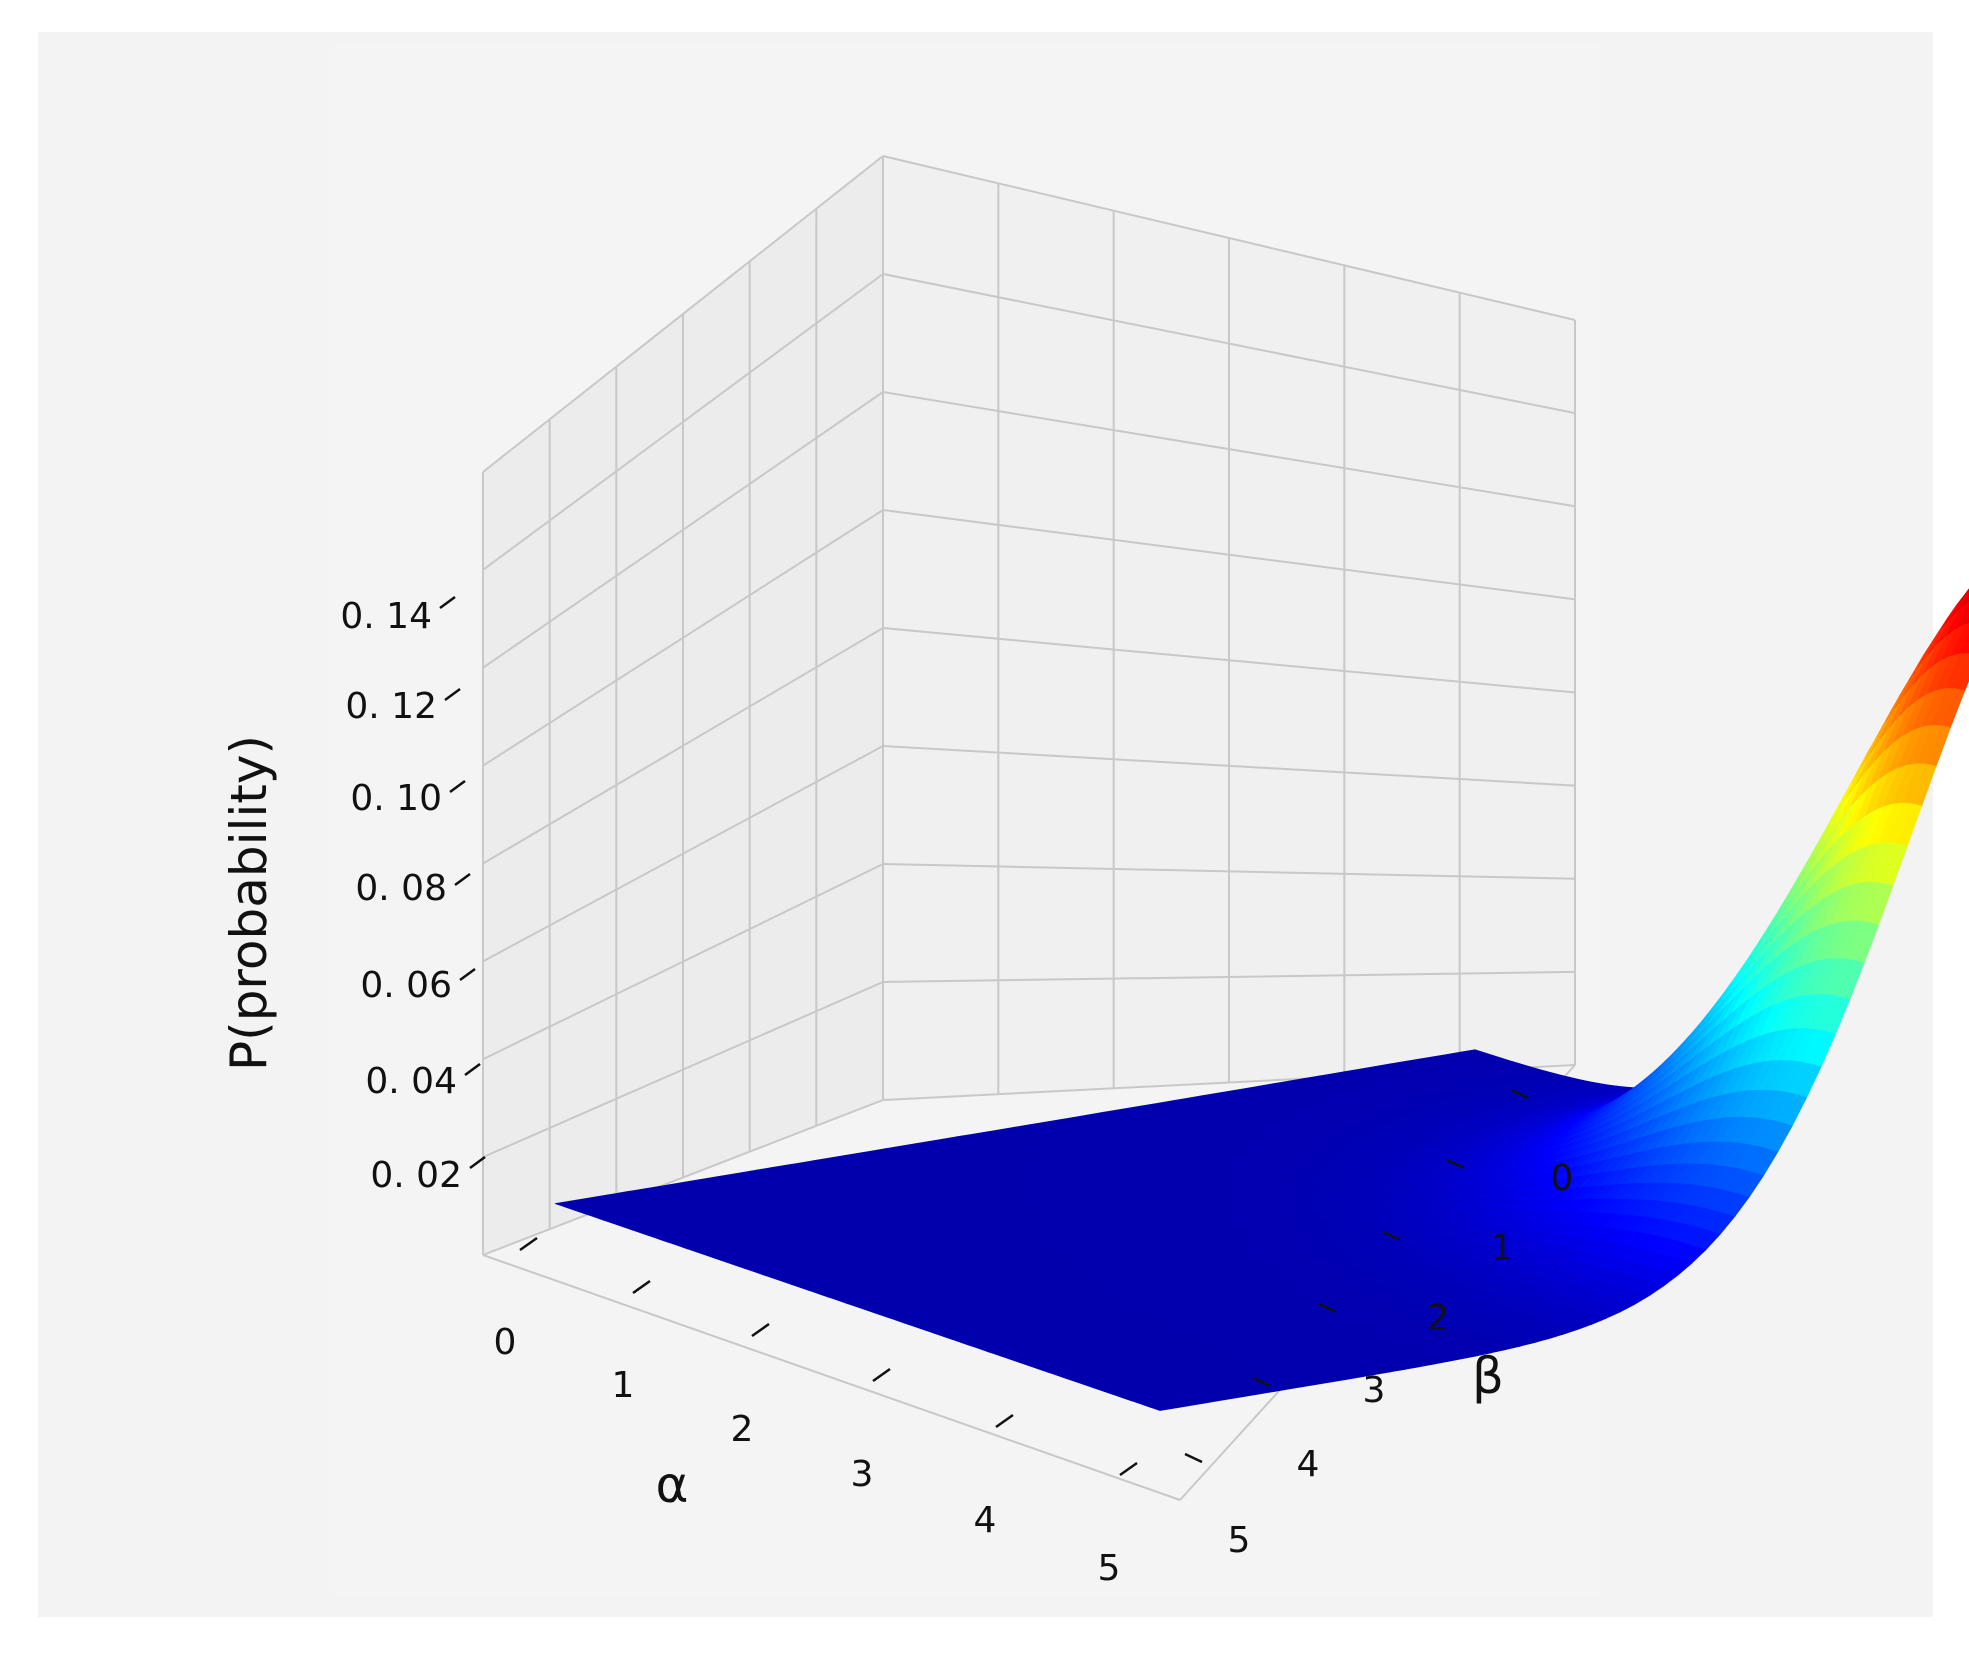  What do you see at coordinates (672, 1485) in the screenshot?
I see `x-axis-title: α` at bounding box center [672, 1485].